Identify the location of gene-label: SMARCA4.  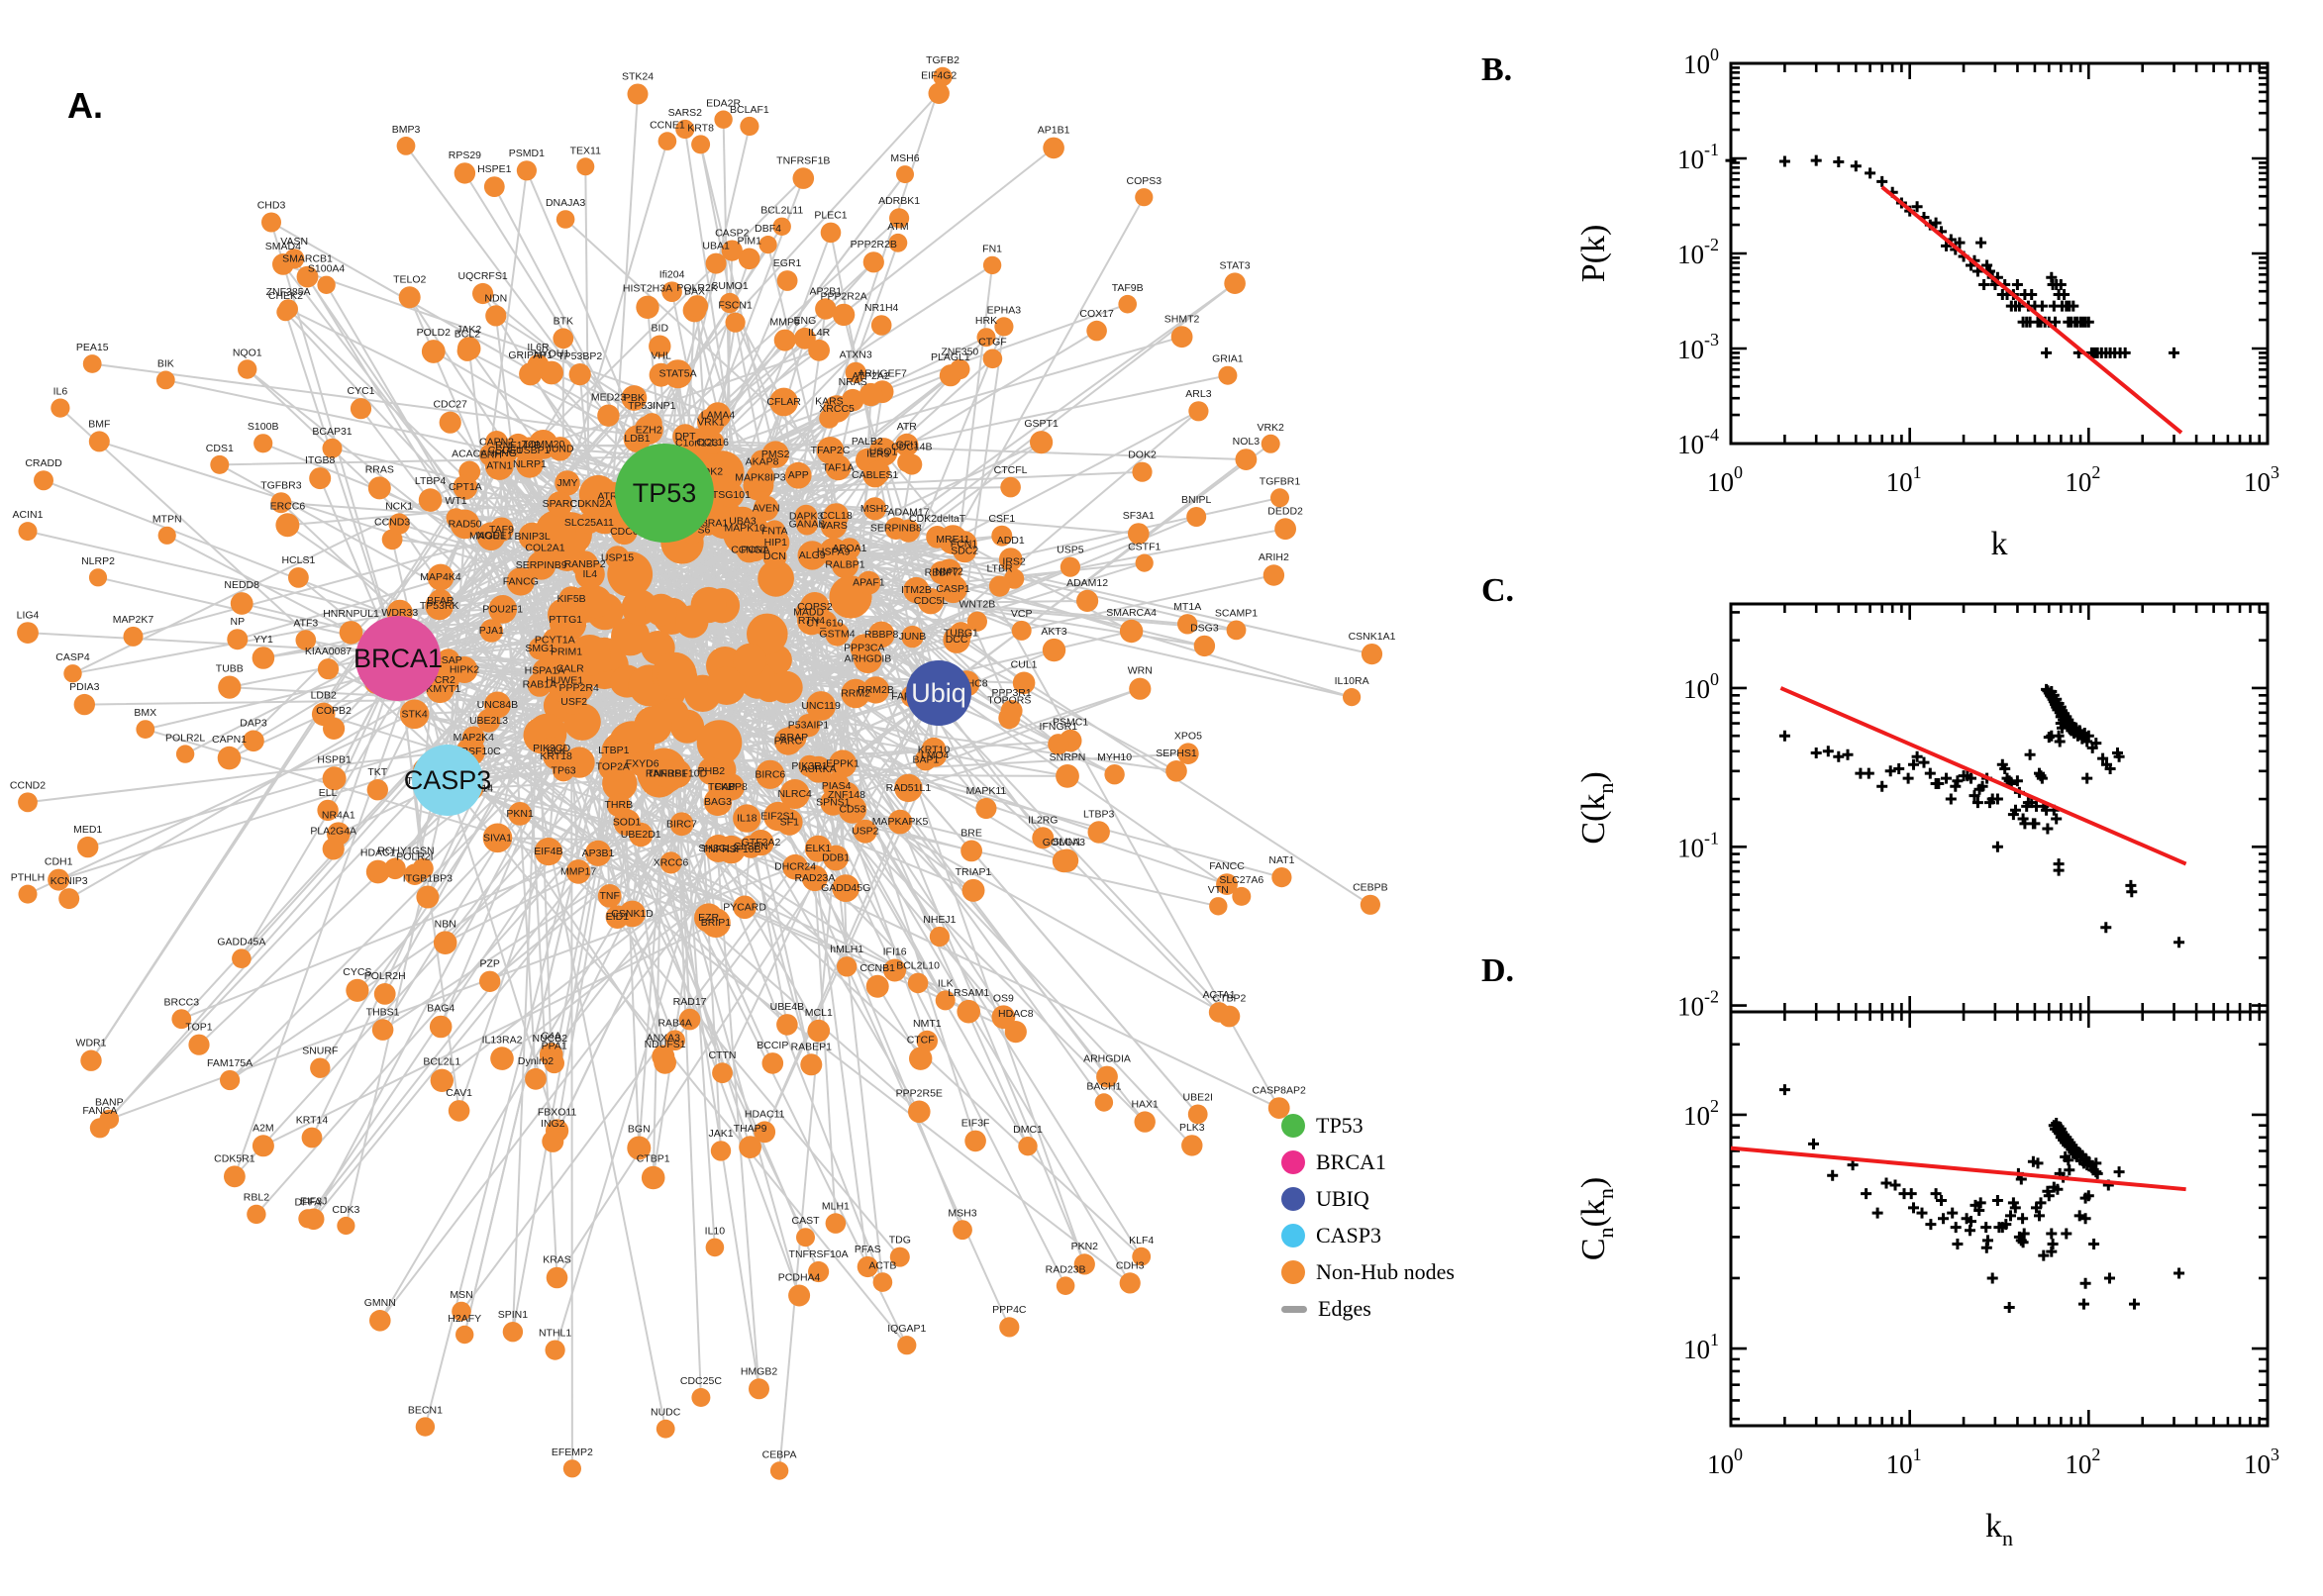
(1131, 613).